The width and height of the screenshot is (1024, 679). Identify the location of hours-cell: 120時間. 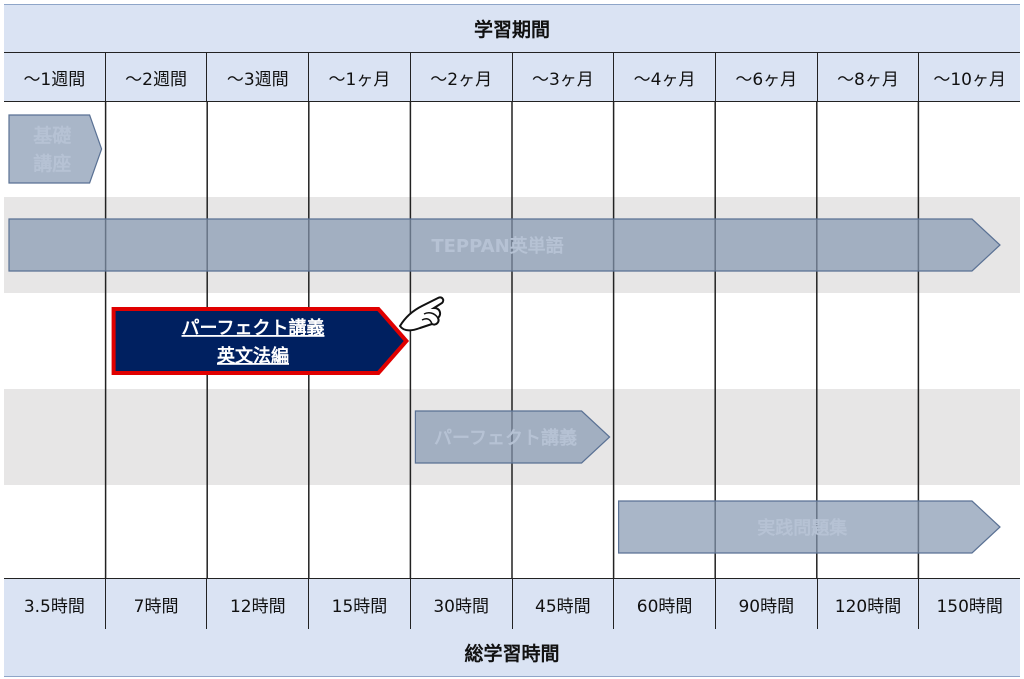
(867, 604).